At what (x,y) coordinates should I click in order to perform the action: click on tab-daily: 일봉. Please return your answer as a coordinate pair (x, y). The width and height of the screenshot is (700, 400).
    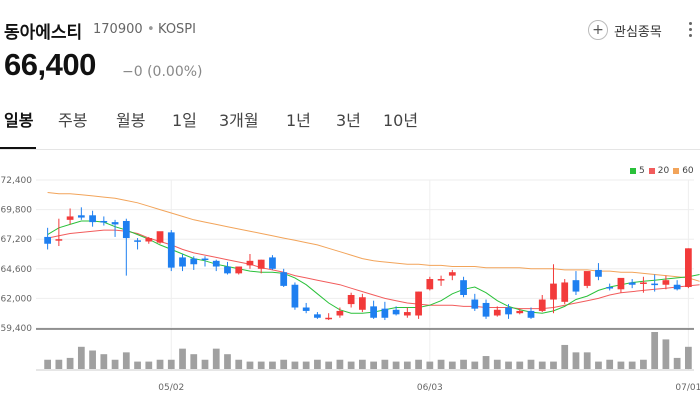
    Looking at the image, I should click on (19, 120).